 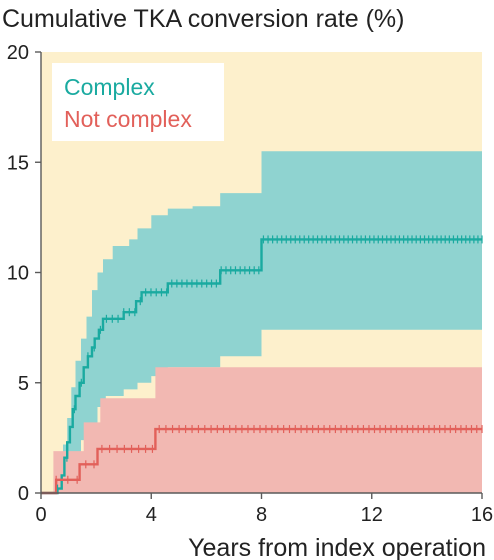 I want to click on legend-label: Complex, so click(x=109, y=87).